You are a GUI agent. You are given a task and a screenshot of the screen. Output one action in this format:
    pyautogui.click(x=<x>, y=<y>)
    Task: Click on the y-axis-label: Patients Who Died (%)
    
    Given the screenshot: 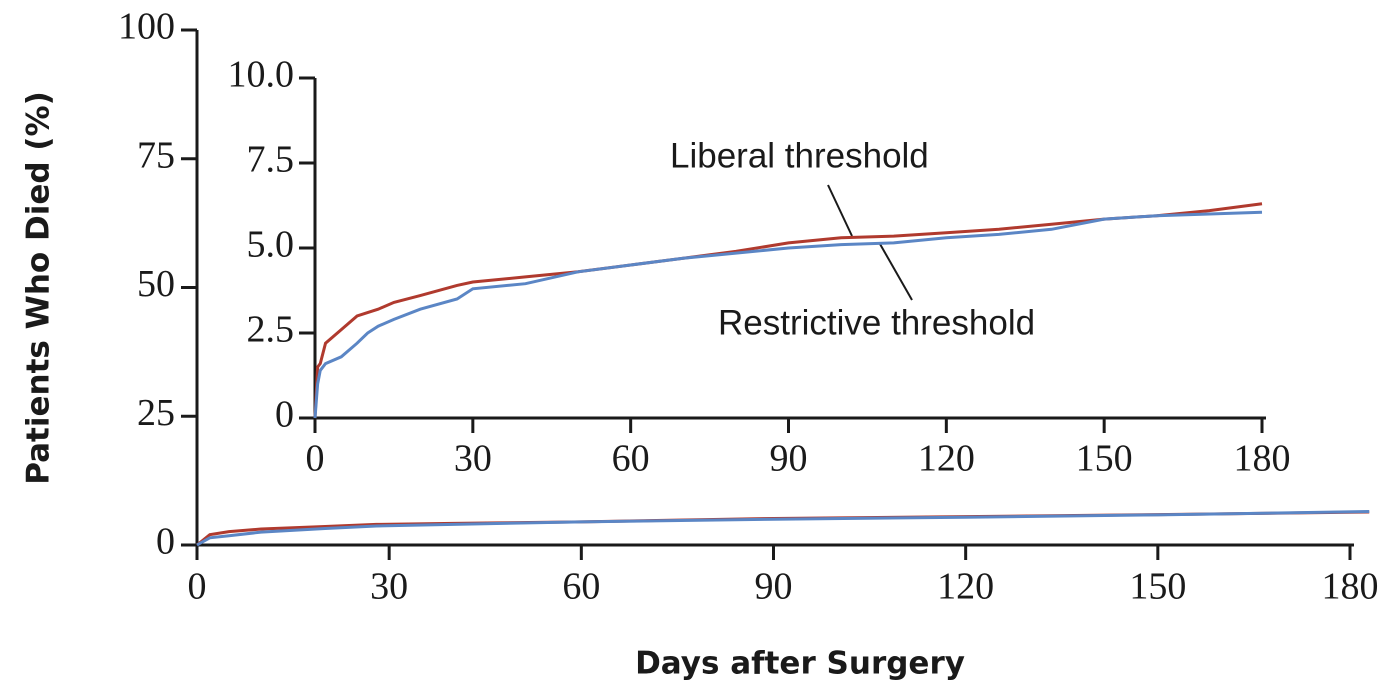 What is the action you would take?
    pyautogui.click(x=39, y=288)
    